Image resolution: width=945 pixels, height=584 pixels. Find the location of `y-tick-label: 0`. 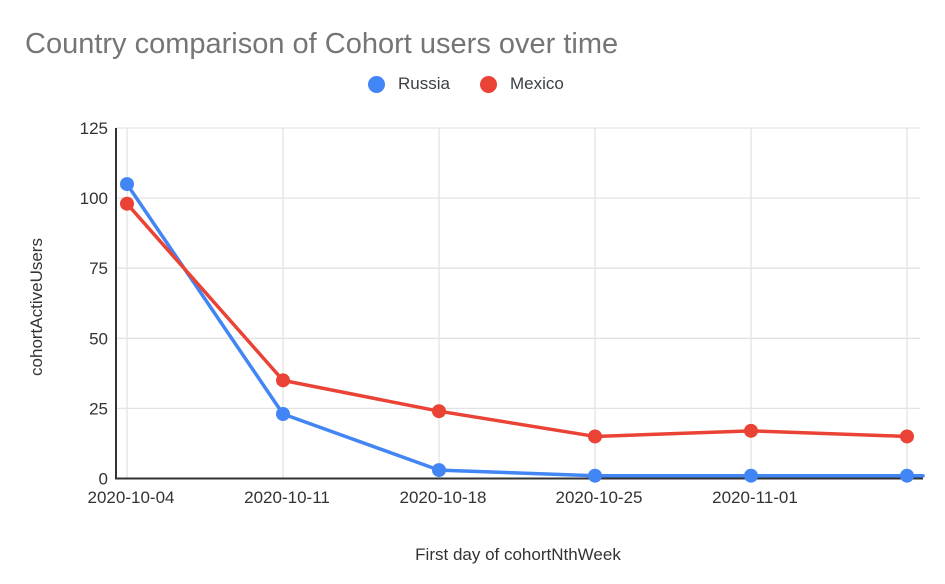

y-tick-label: 0 is located at coordinates (103, 479).